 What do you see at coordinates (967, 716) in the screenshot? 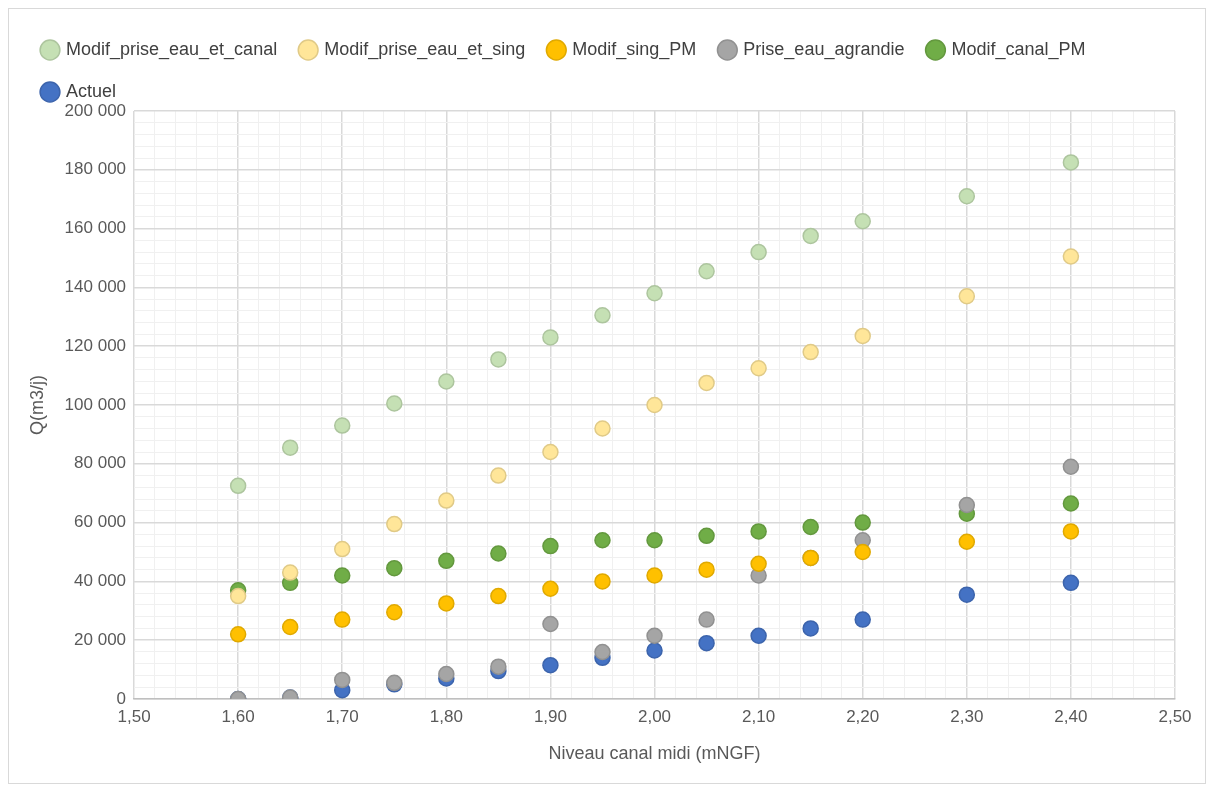
I see `x-tick-label: 2,30` at bounding box center [967, 716].